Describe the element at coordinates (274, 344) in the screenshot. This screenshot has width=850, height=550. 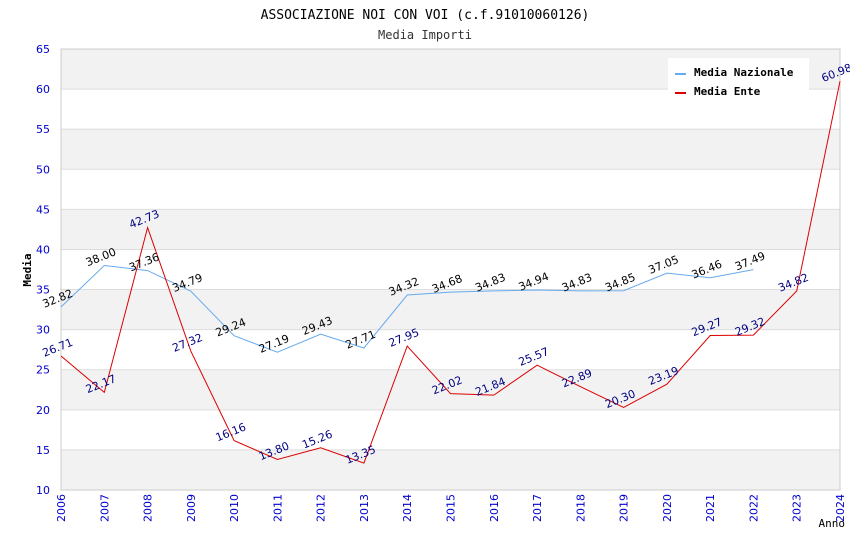
I see `data-label: 27.19` at that location.